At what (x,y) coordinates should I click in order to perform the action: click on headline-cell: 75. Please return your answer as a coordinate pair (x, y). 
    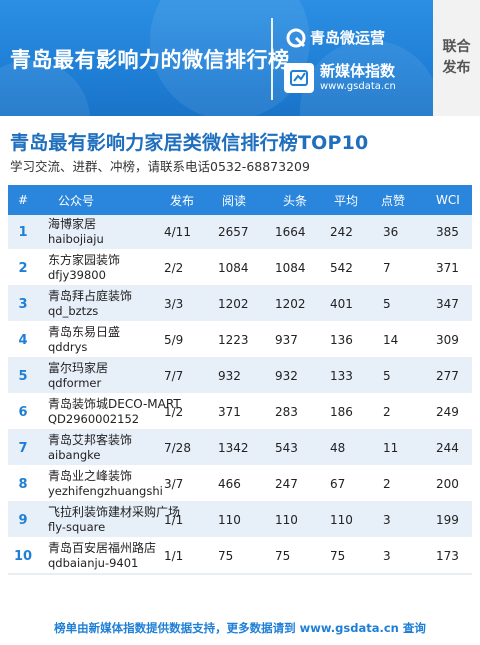
    Looking at the image, I should click on (283, 556).